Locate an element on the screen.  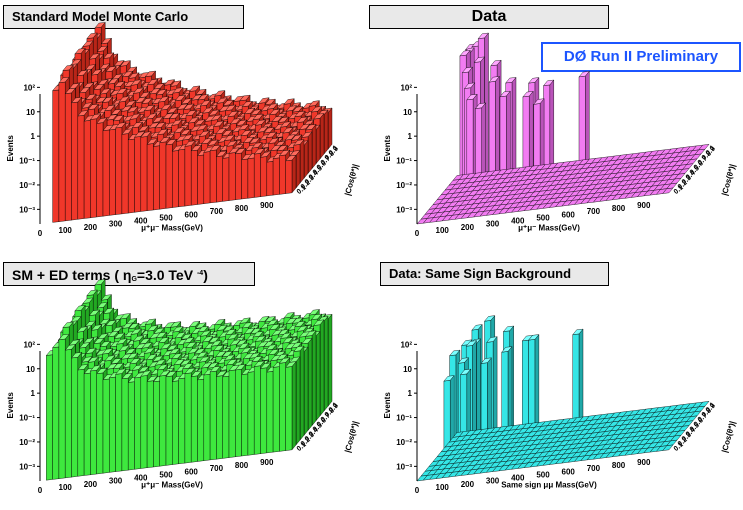
panel-title-sm-ed: SM + ED terms ( ηG=3.0 TeV -4) is located at coordinates (129, 274).